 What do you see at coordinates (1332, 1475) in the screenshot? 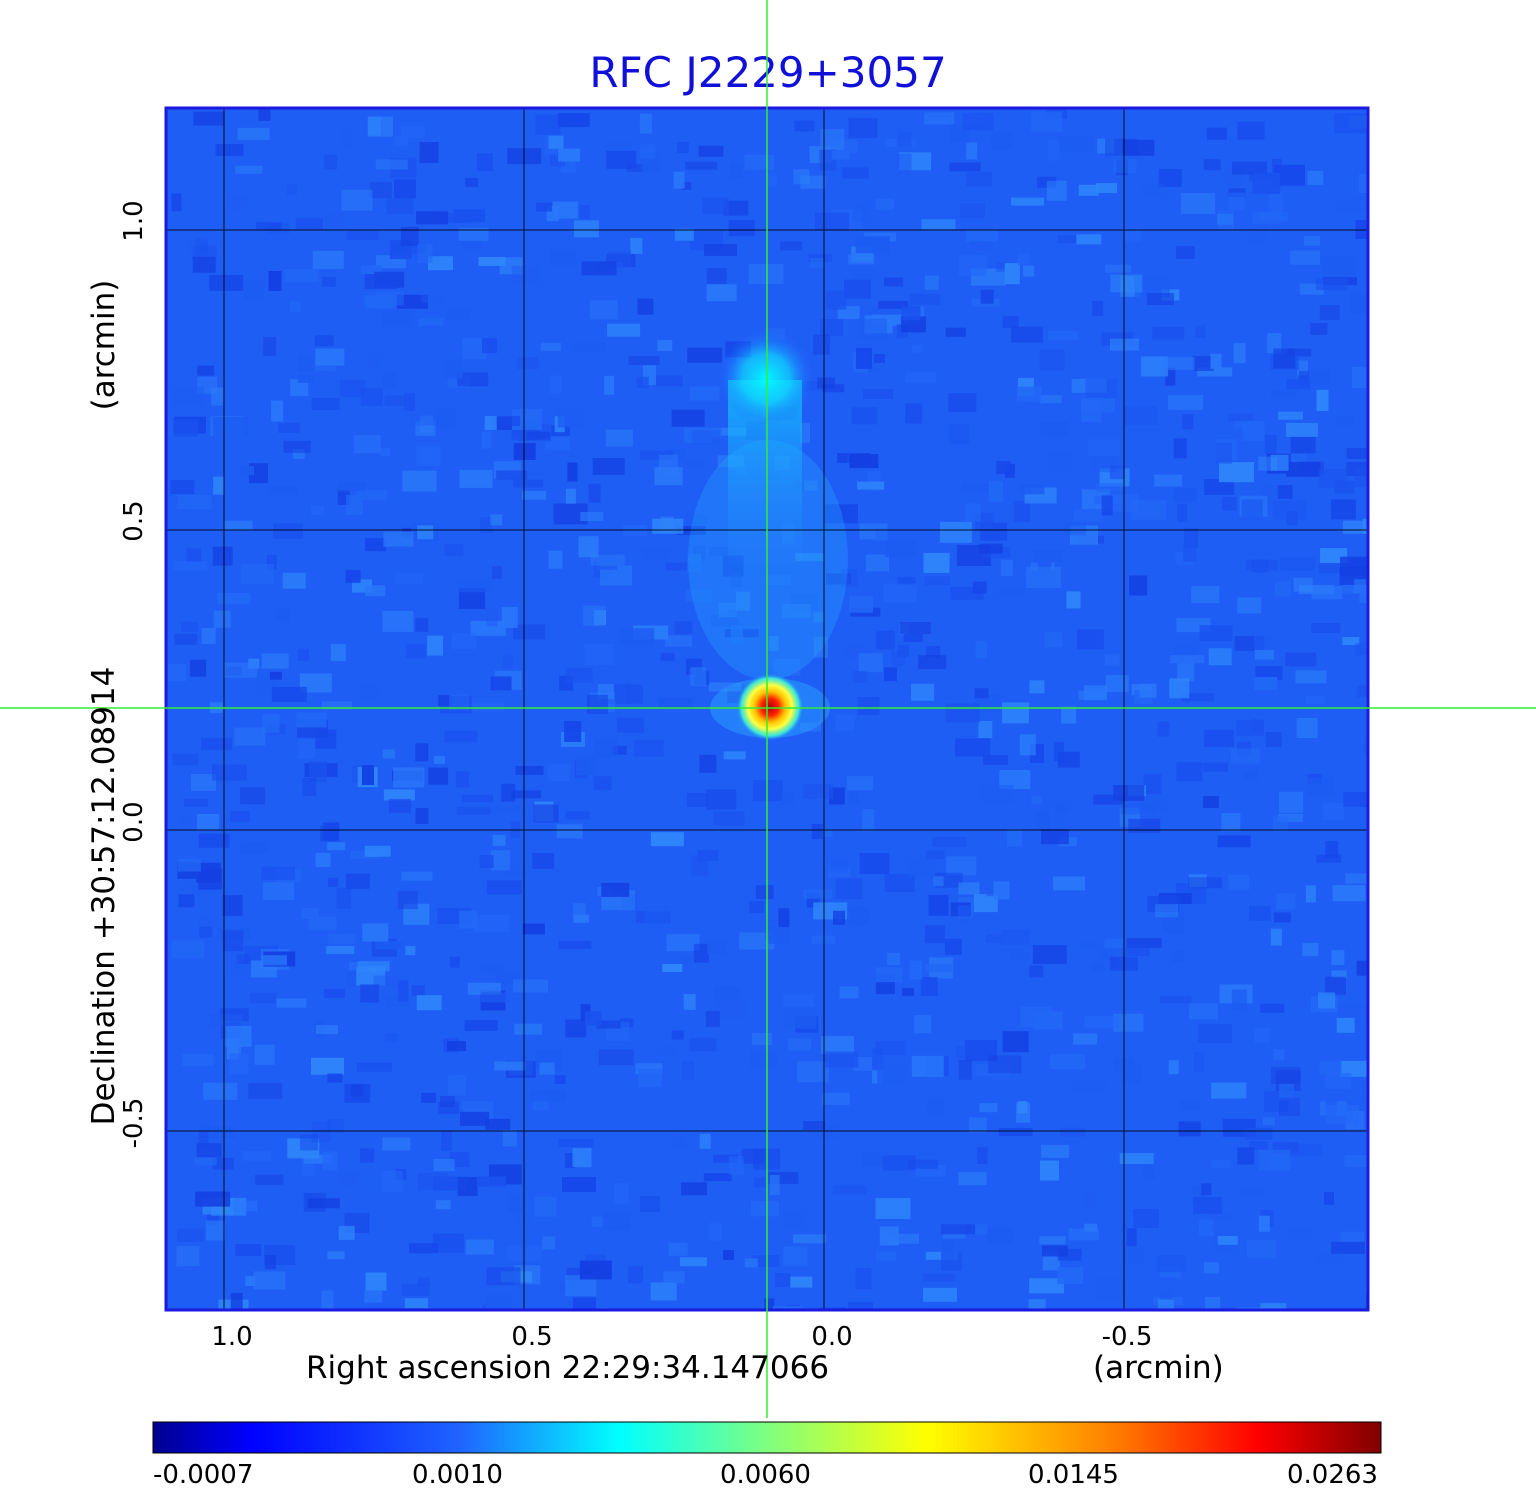
I see `colorbar-tick-label: 0.0263` at bounding box center [1332, 1475].